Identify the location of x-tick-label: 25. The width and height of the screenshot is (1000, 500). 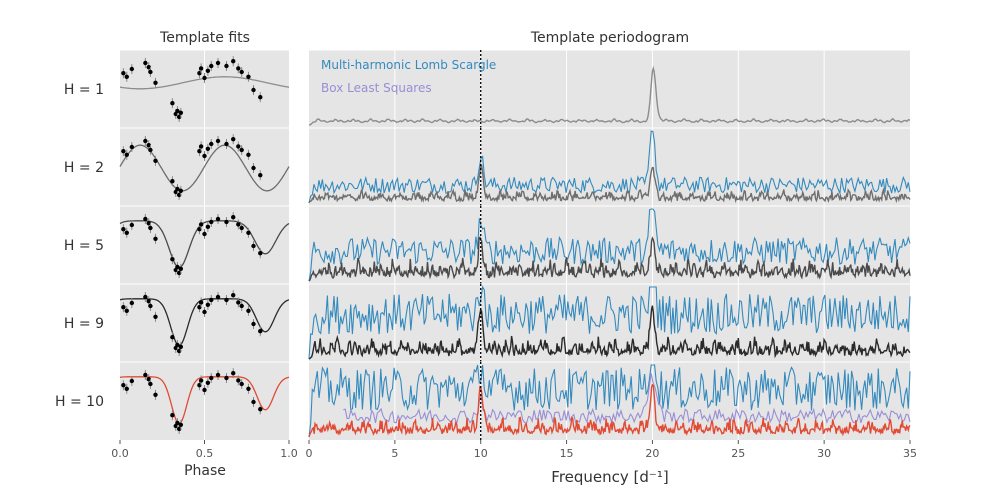
(738, 453).